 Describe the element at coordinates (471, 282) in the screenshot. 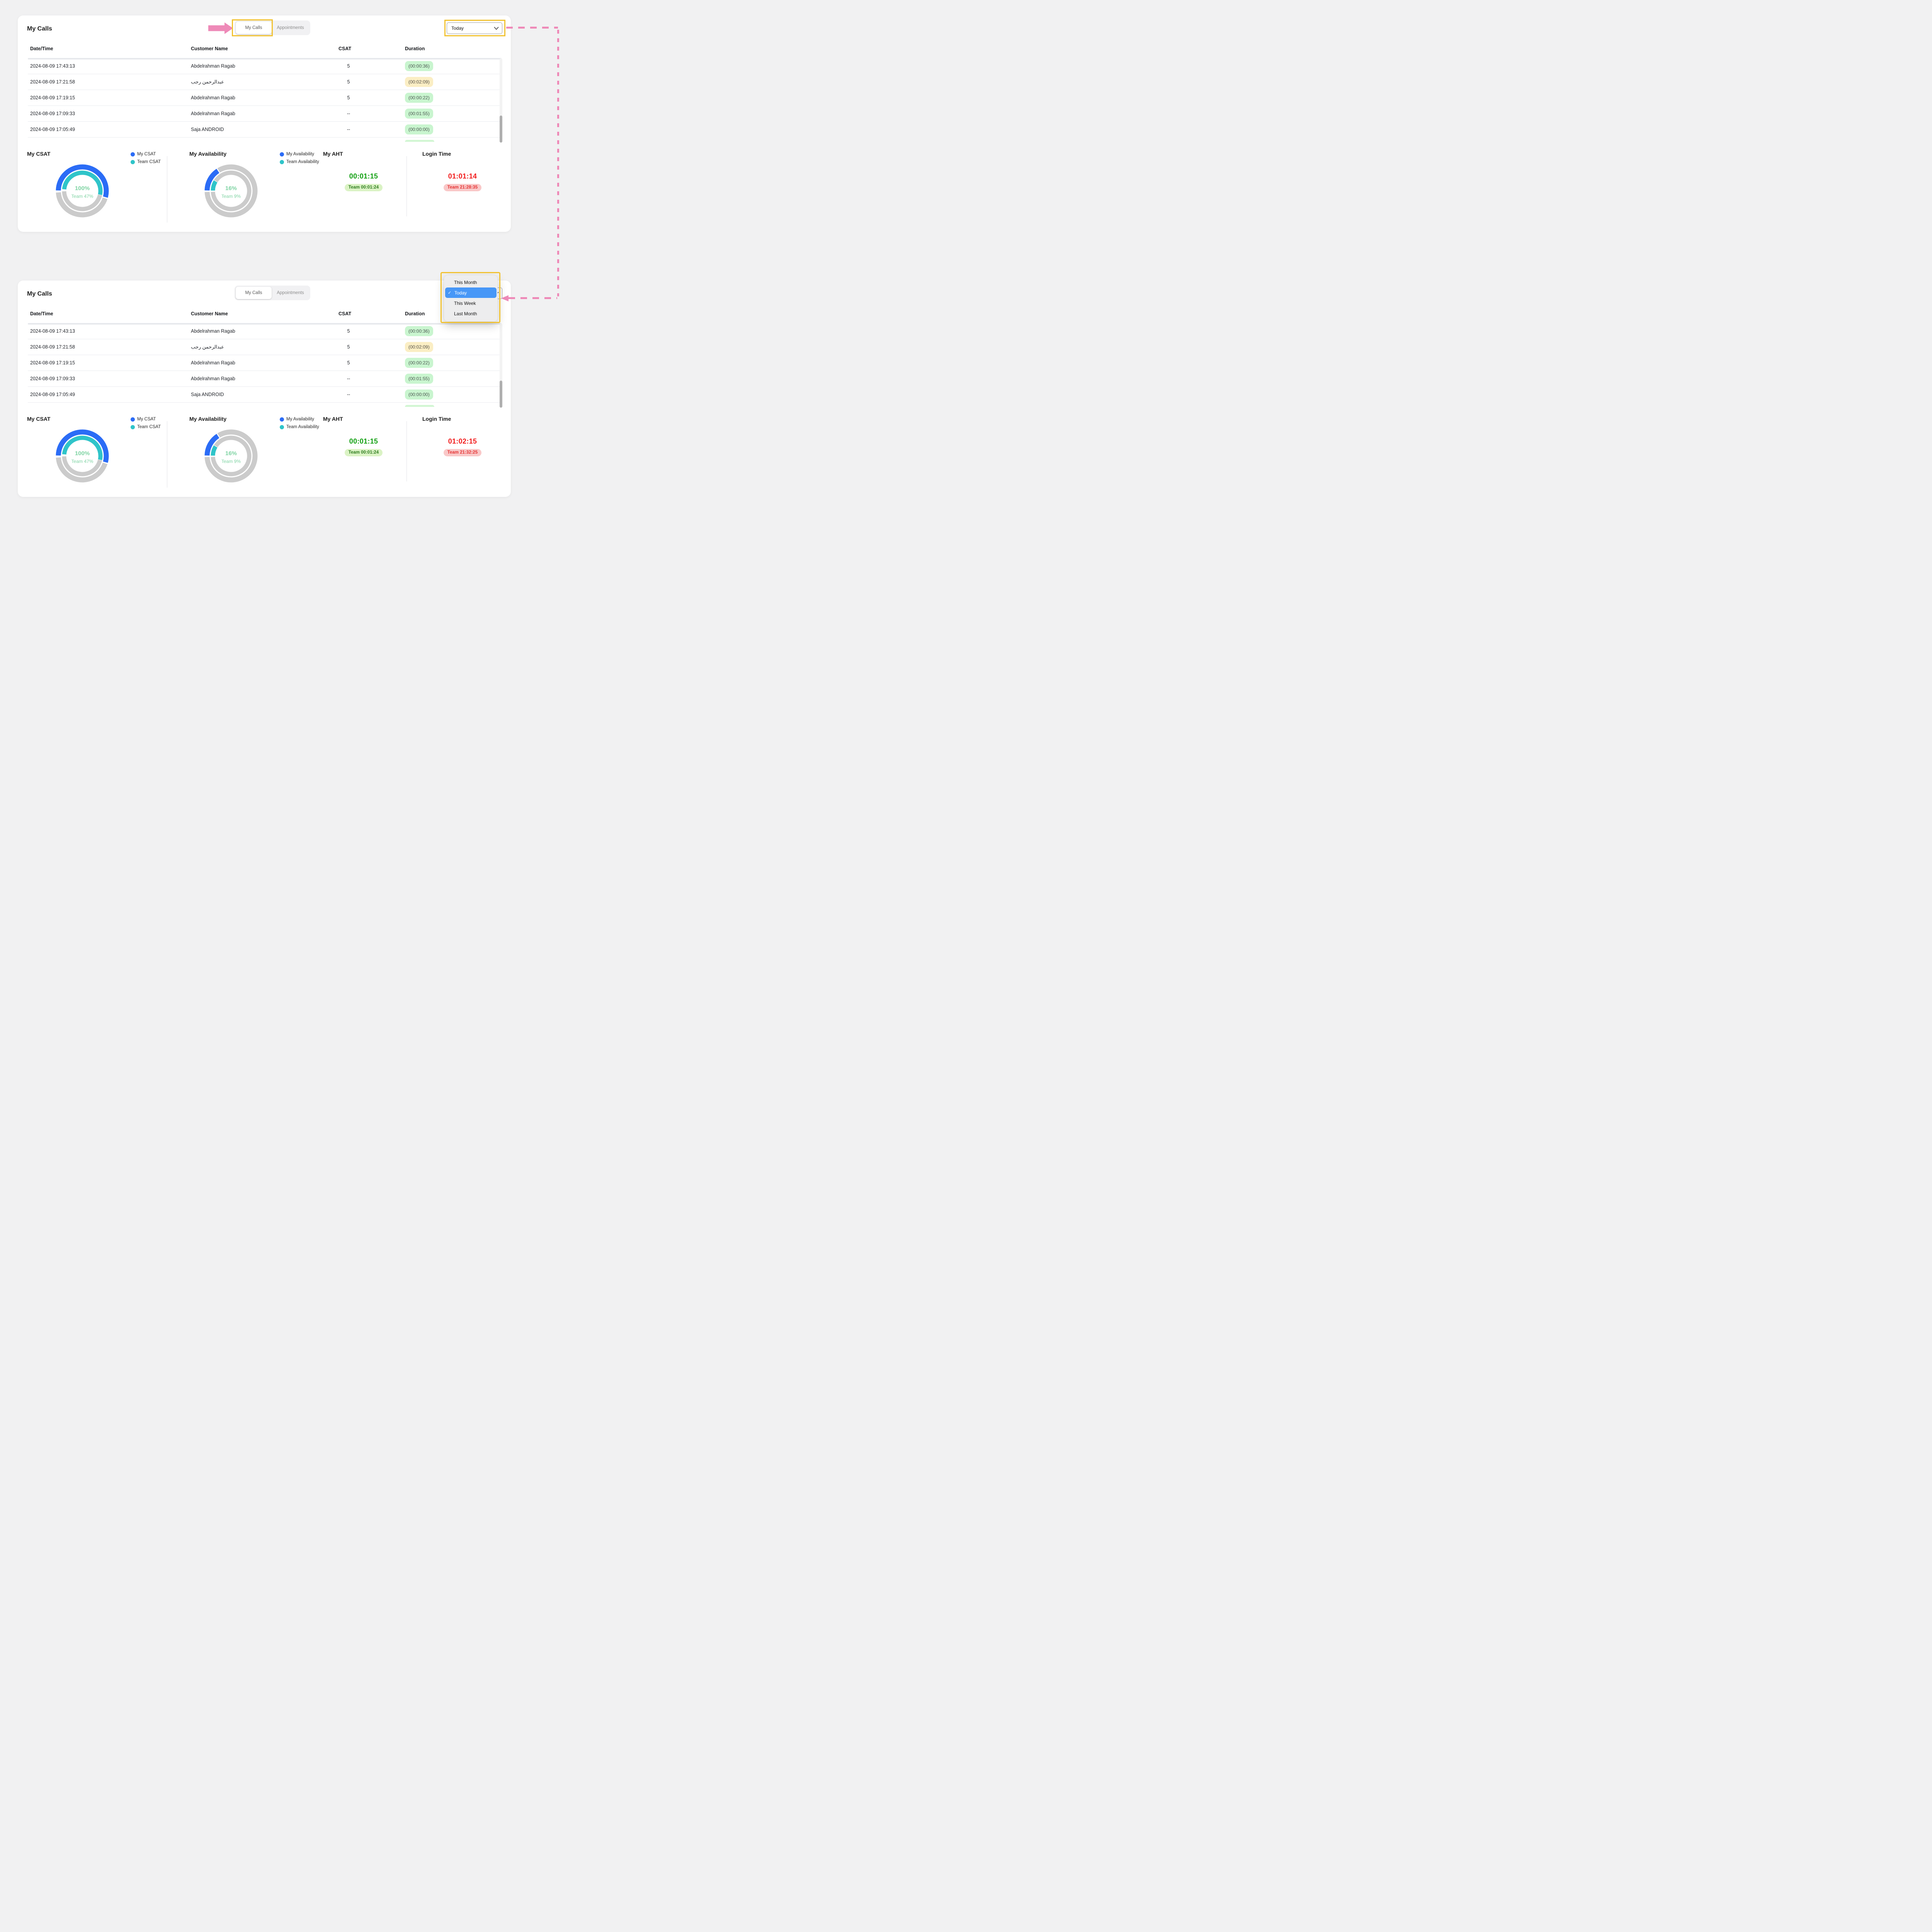

I see `menu-item: This Month` at that location.